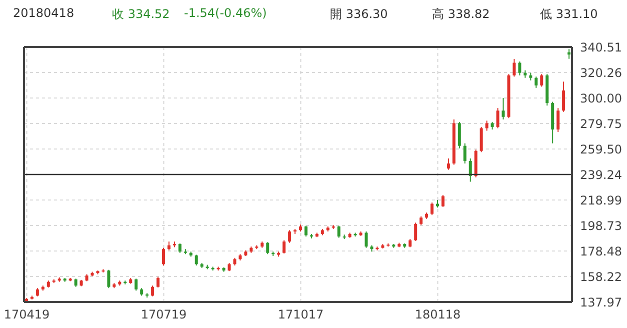  Describe the element at coordinates (569, 14) in the screenshot. I see `text: 低 331.10` at that location.